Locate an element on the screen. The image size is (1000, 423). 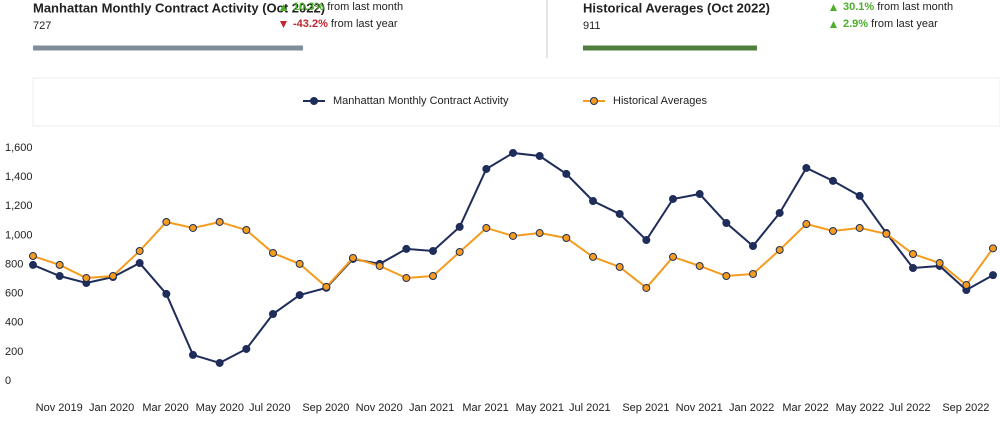
change-pct: 2.9% from last year is located at coordinates (890, 24).